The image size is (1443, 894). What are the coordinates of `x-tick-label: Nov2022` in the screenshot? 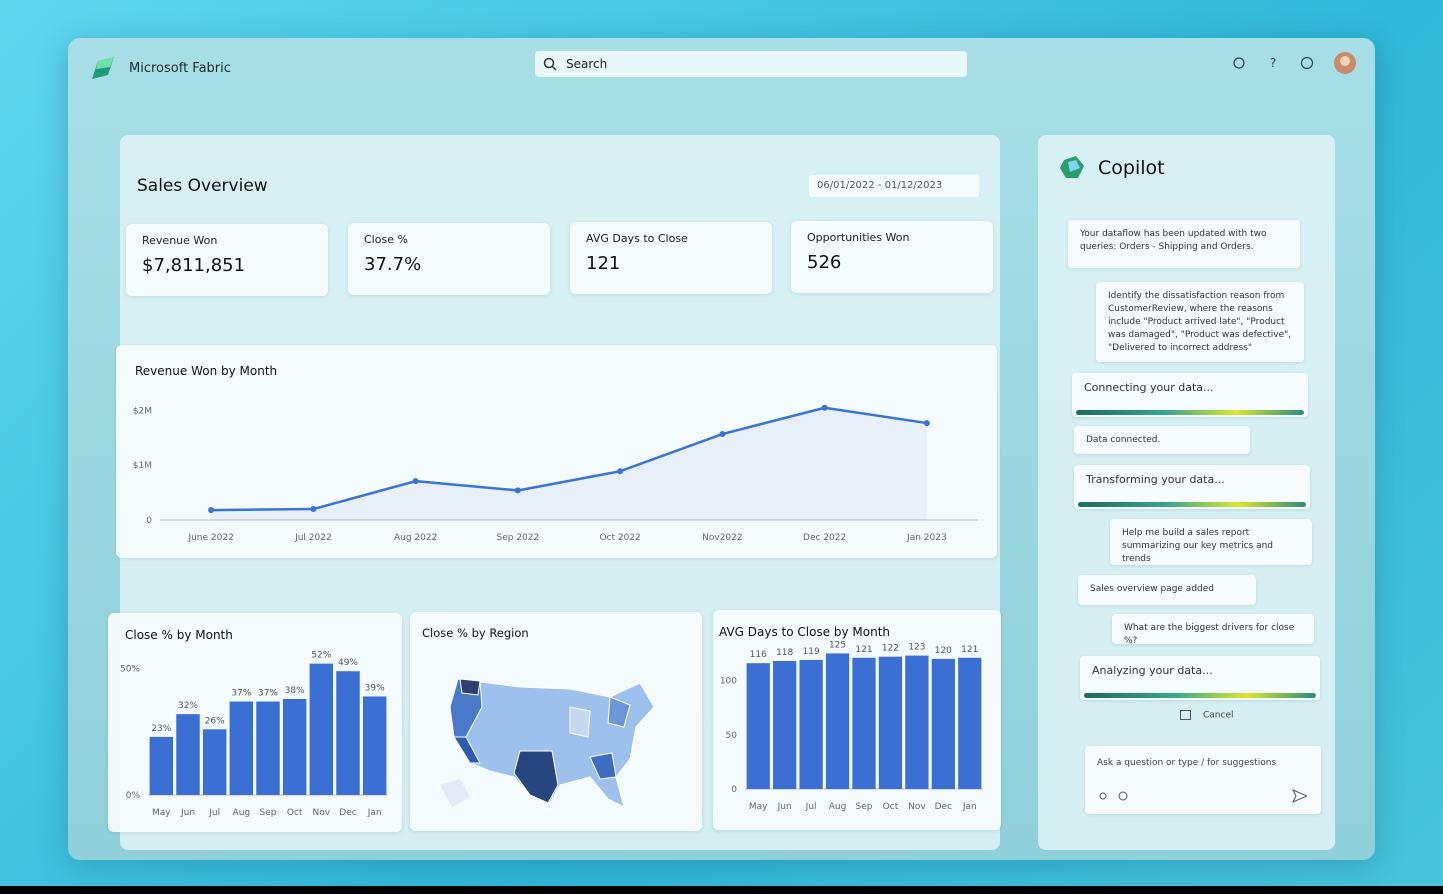 It's located at (722, 538).